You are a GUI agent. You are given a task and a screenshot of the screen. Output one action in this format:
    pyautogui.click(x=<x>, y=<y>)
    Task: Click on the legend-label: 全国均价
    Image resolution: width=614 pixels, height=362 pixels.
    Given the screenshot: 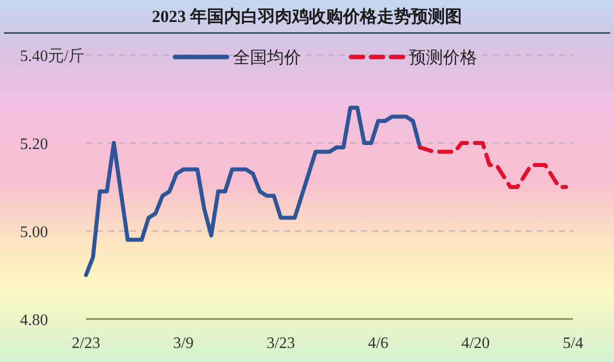 What is the action you would take?
    pyautogui.click(x=267, y=57)
    